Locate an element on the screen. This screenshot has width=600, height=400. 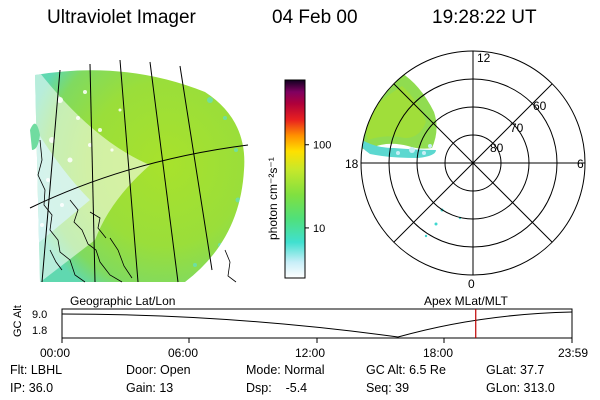
timeline-axis-title: GC Alt is located at coordinates (18, 321).